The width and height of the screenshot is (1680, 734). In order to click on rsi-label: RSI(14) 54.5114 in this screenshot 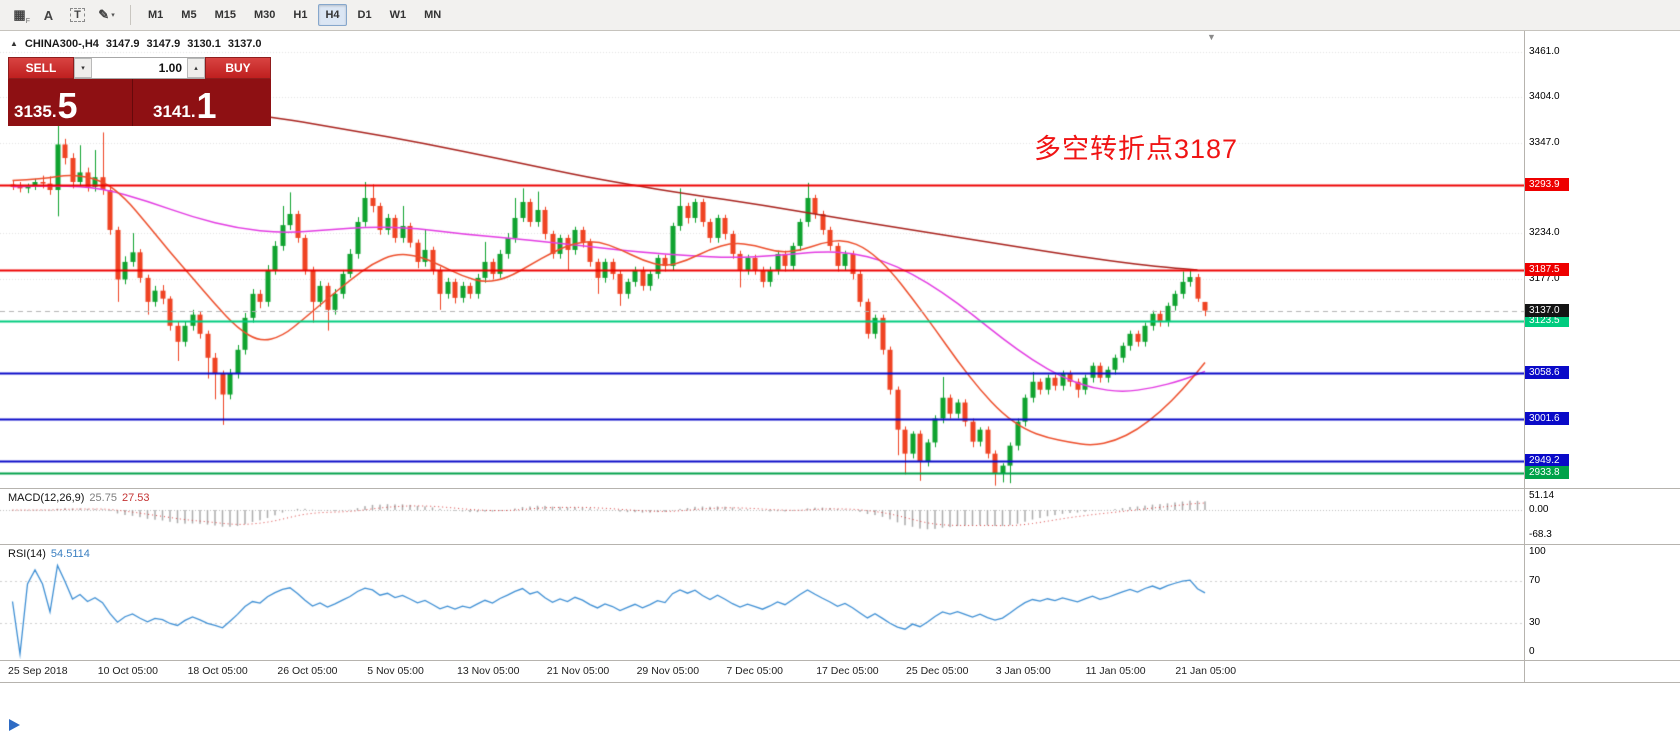, I will do `click(51, 554)`.